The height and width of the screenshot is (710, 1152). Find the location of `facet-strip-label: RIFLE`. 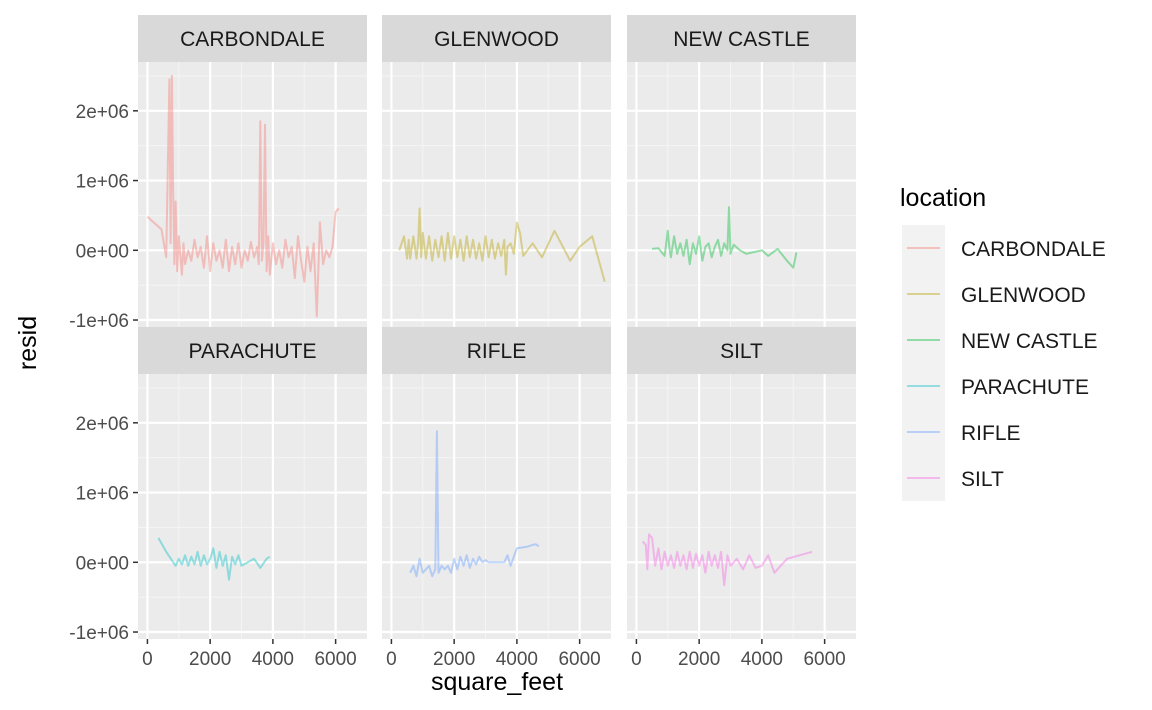

facet-strip-label: RIFLE is located at coordinates (497, 351).